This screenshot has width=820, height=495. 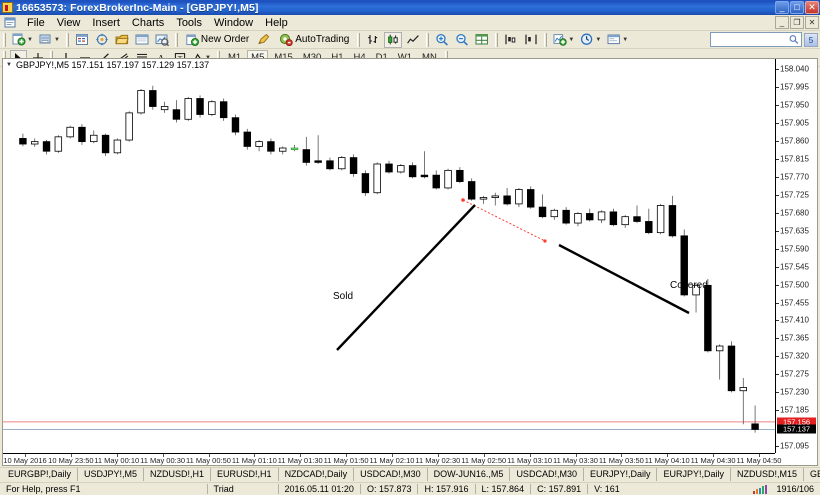 What do you see at coordinates (413, 40) in the screenshot?
I see `line-chart-button` at bounding box center [413, 40].